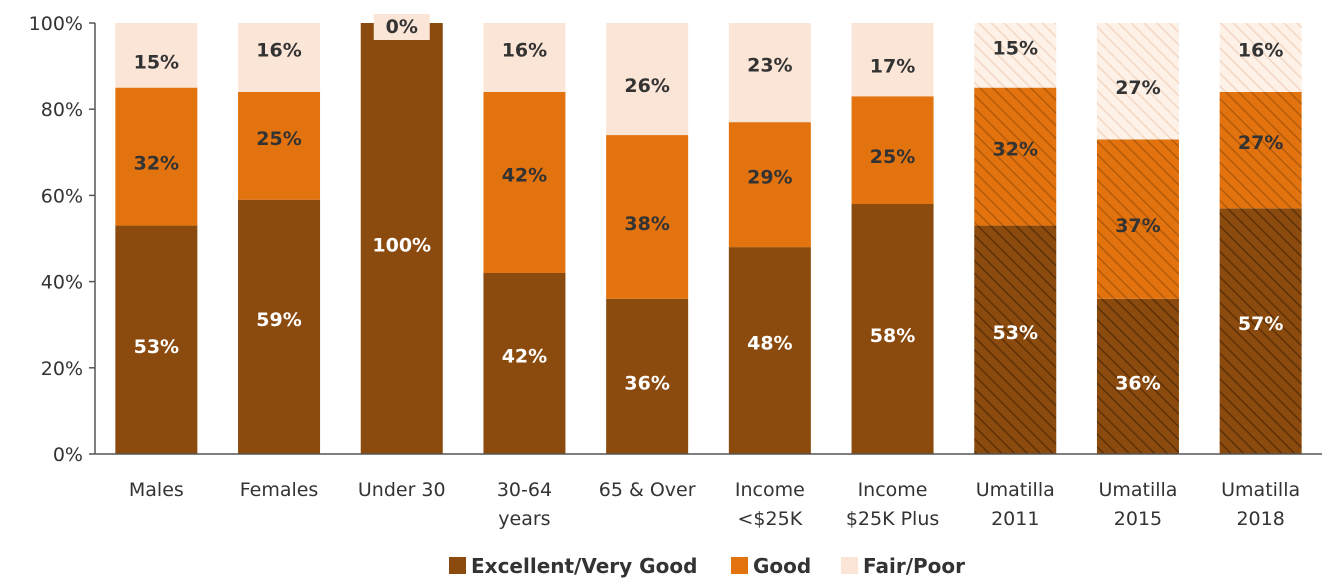  What do you see at coordinates (770, 504) in the screenshot?
I see `x-tick-label: Income <$25K` at bounding box center [770, 504].